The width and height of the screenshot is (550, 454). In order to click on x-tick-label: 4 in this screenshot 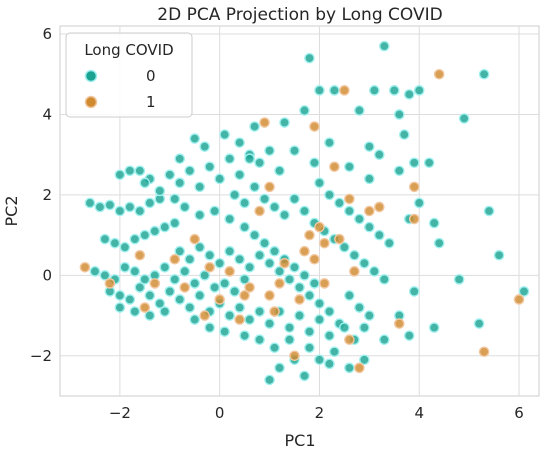, I will do `click(419, 413)`.